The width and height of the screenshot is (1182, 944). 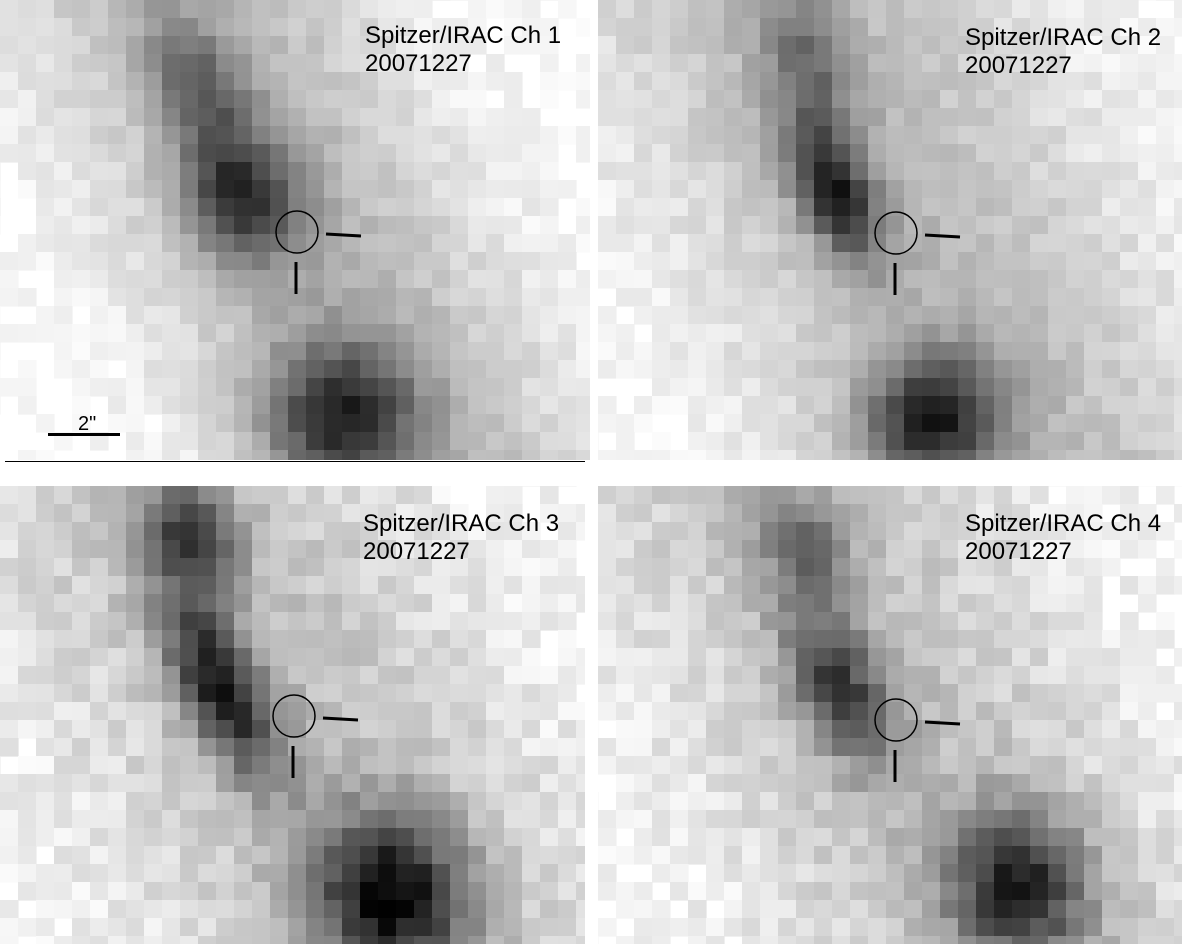 I want to click on panel-title: Spitzer/IRAC Ch 3, so click(x=461, y=523).